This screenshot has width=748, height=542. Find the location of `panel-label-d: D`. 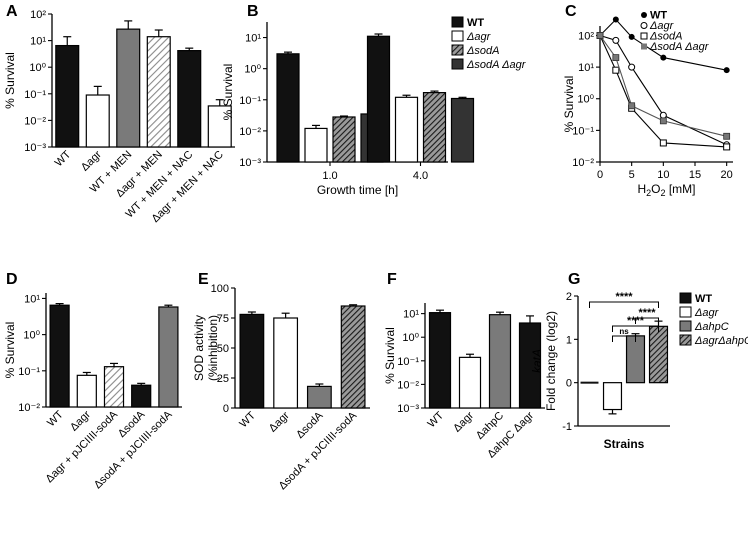

panel-label-d: D is located at coordinates (12, 279).